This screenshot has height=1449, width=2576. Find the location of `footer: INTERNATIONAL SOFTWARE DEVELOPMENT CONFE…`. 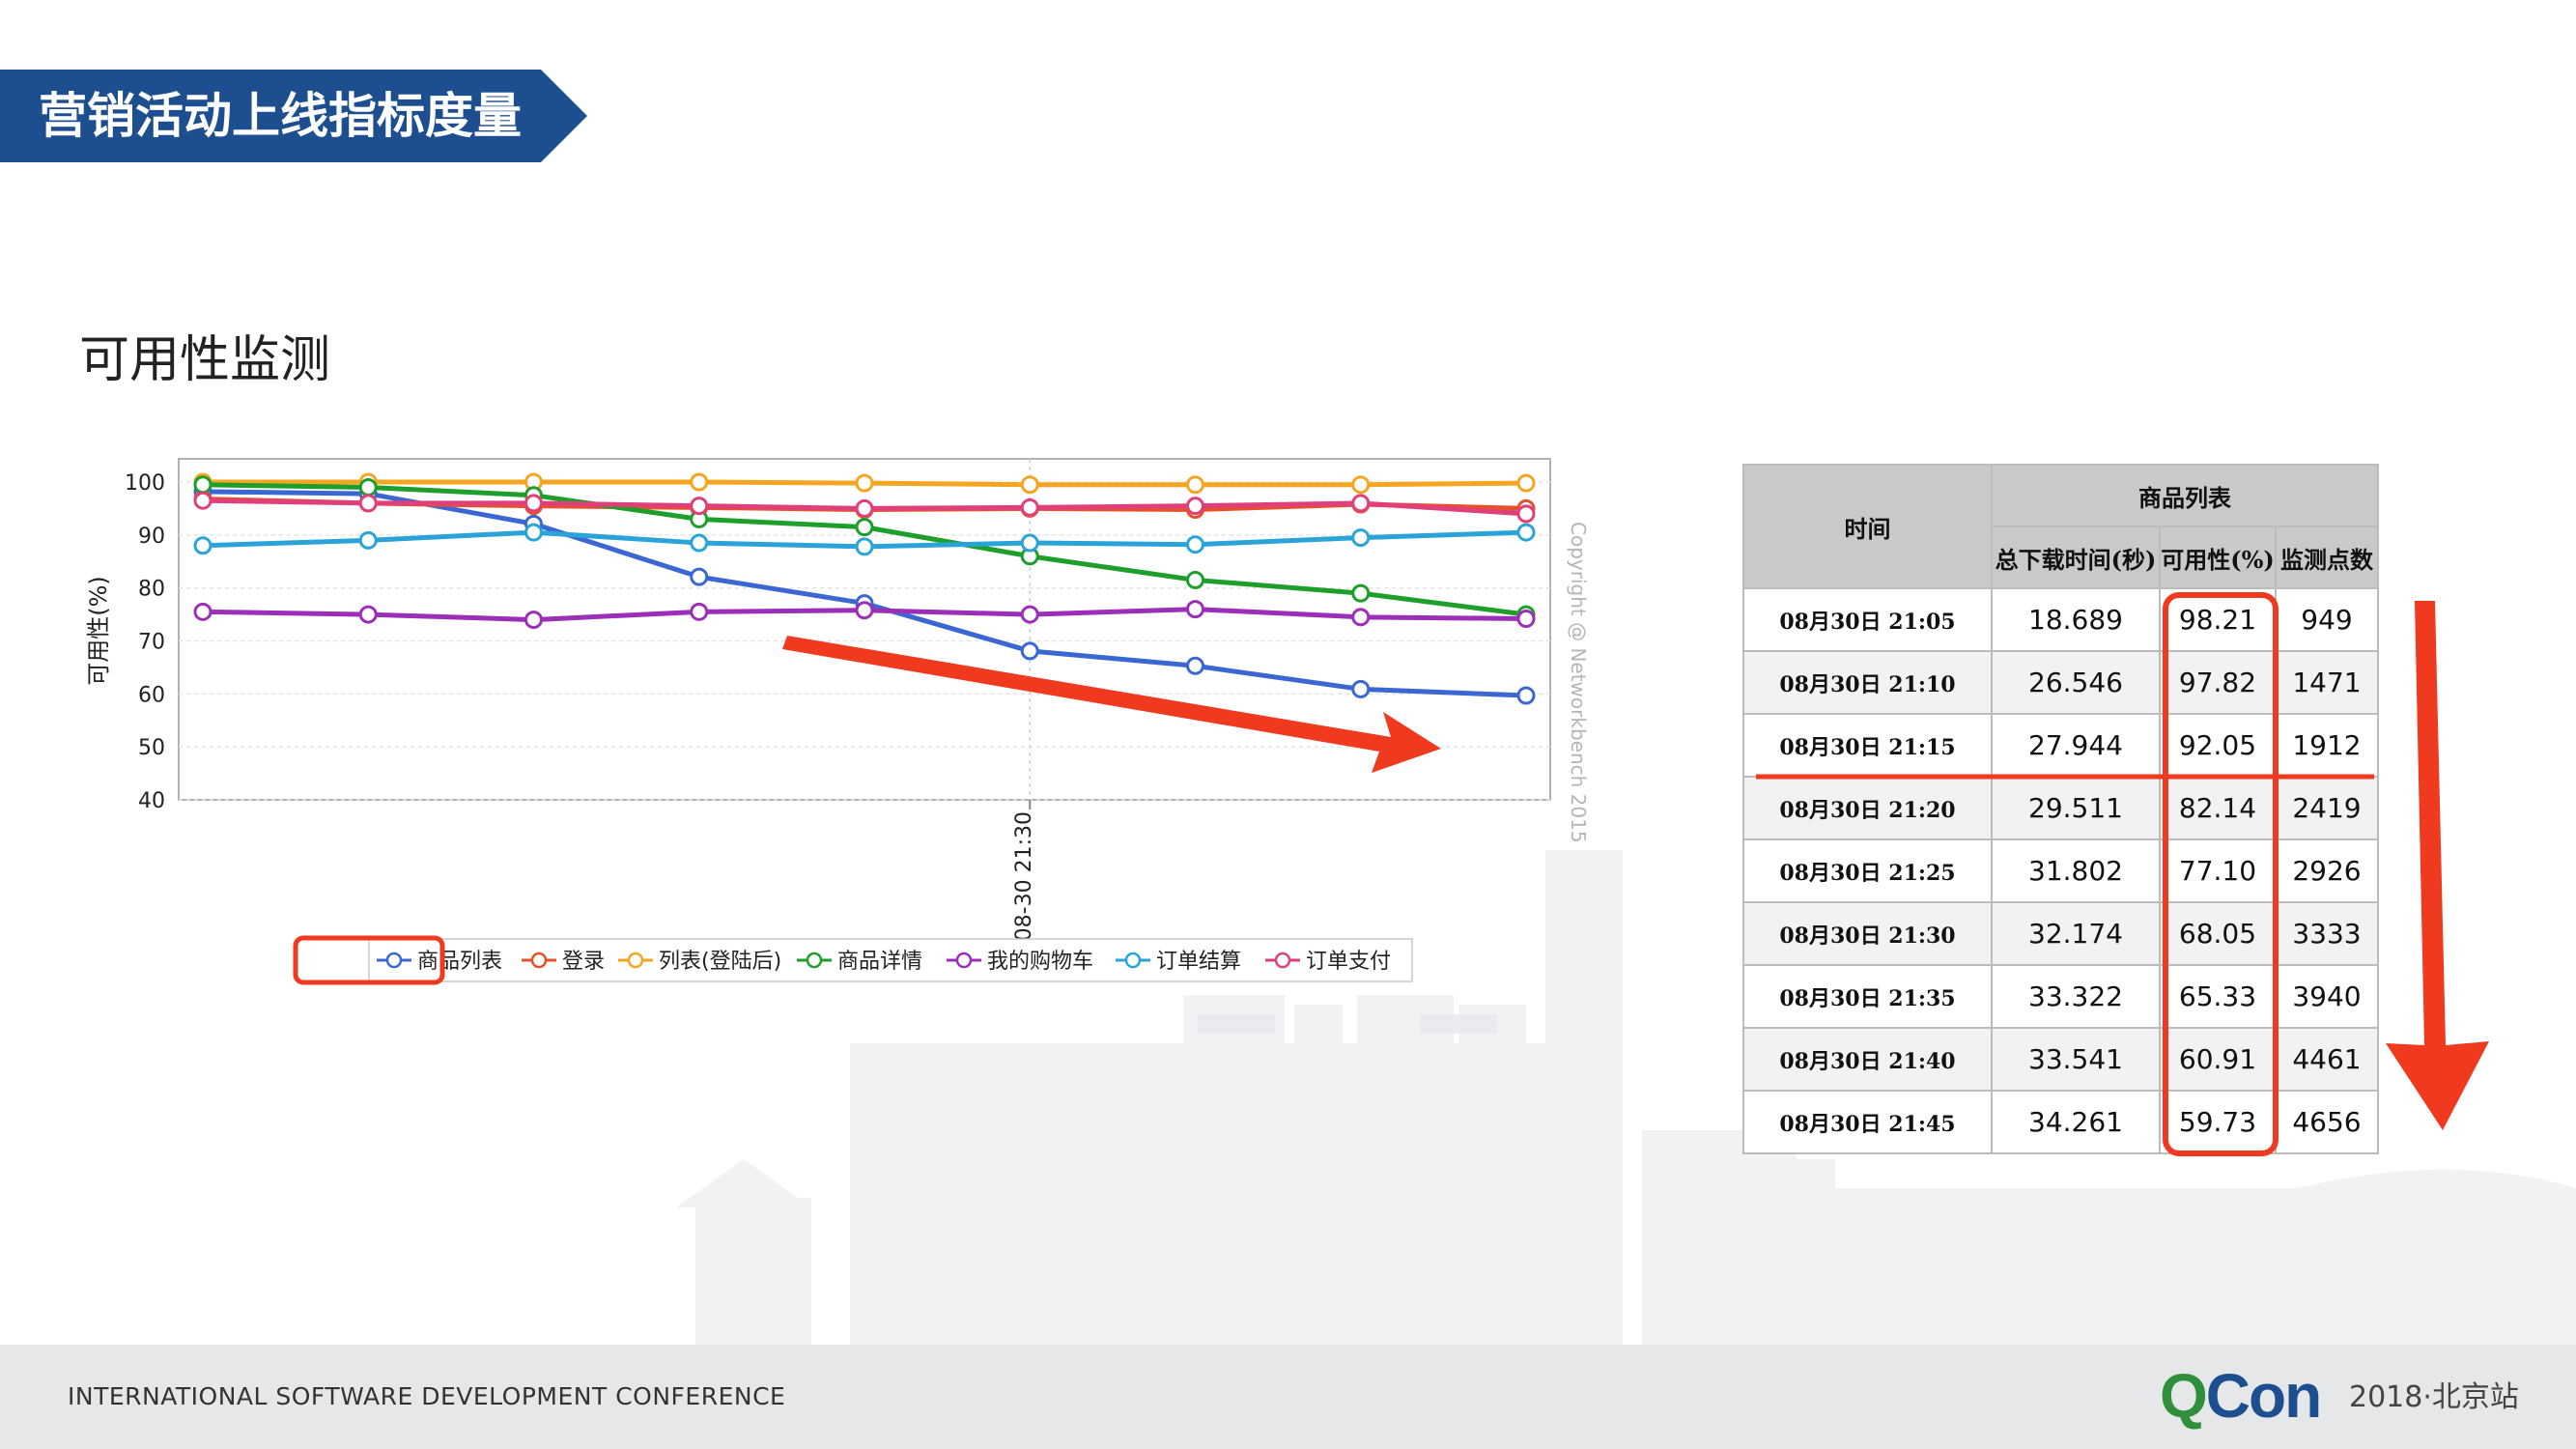

footer: INTERNATIONAL SOFTWARE DEVELOPMENT CONFE… is located at coordinates (1288, 1397).